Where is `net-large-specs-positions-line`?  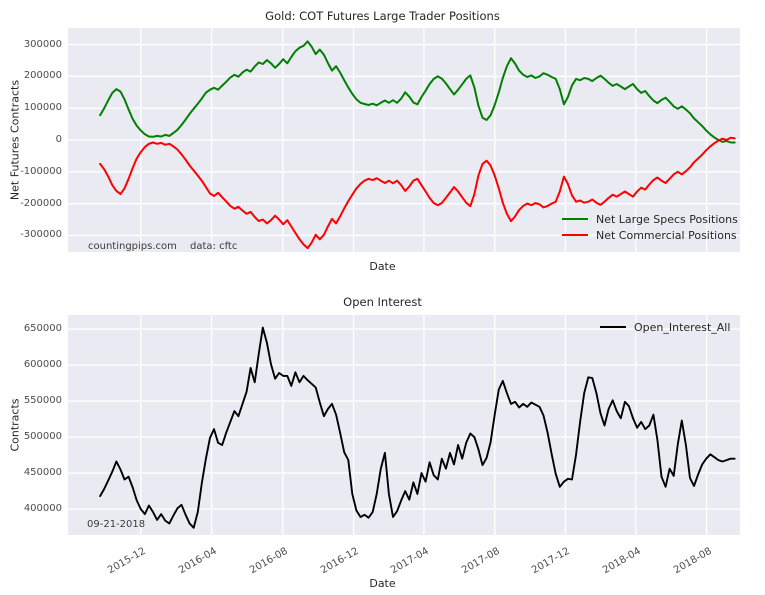 net-large-specs-positions-line is located at coordinates (417, 92).